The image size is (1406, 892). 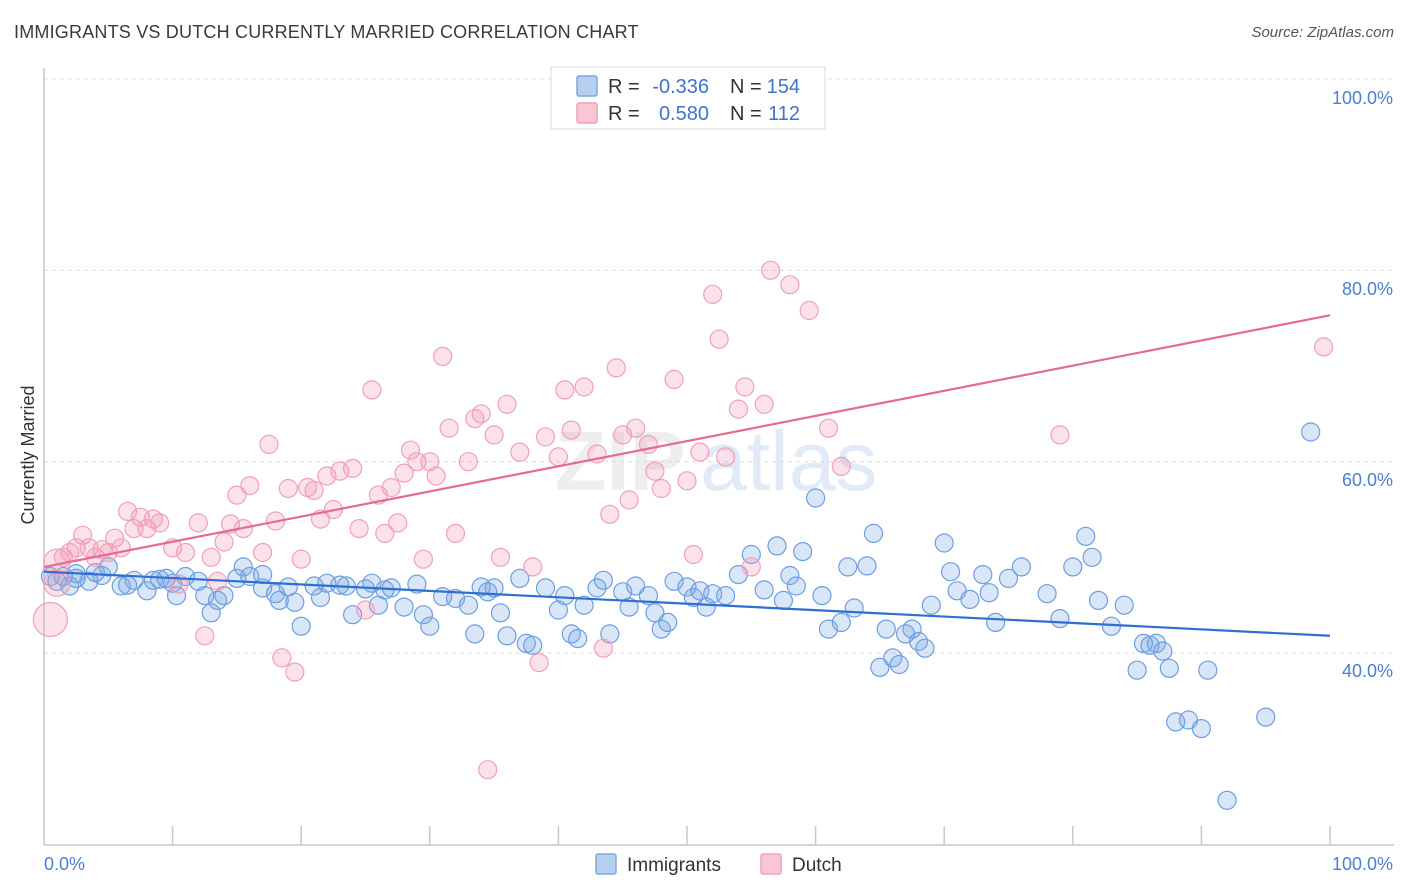 I want to click on bottom-legend-swatch-dutch, so click(x=771, y=864).